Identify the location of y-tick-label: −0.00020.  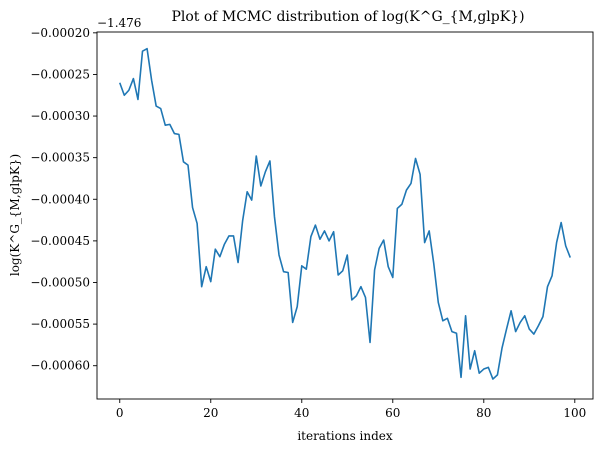
(60, 33).